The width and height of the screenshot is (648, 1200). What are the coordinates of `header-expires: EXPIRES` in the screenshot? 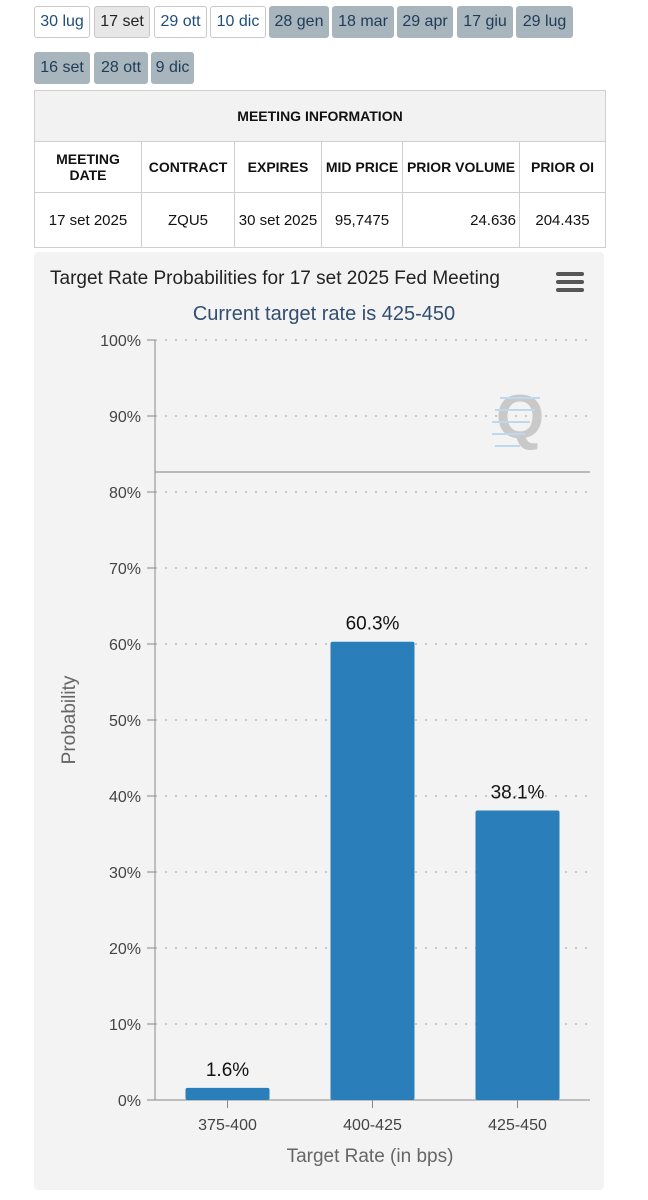 It's located at (278, 167).